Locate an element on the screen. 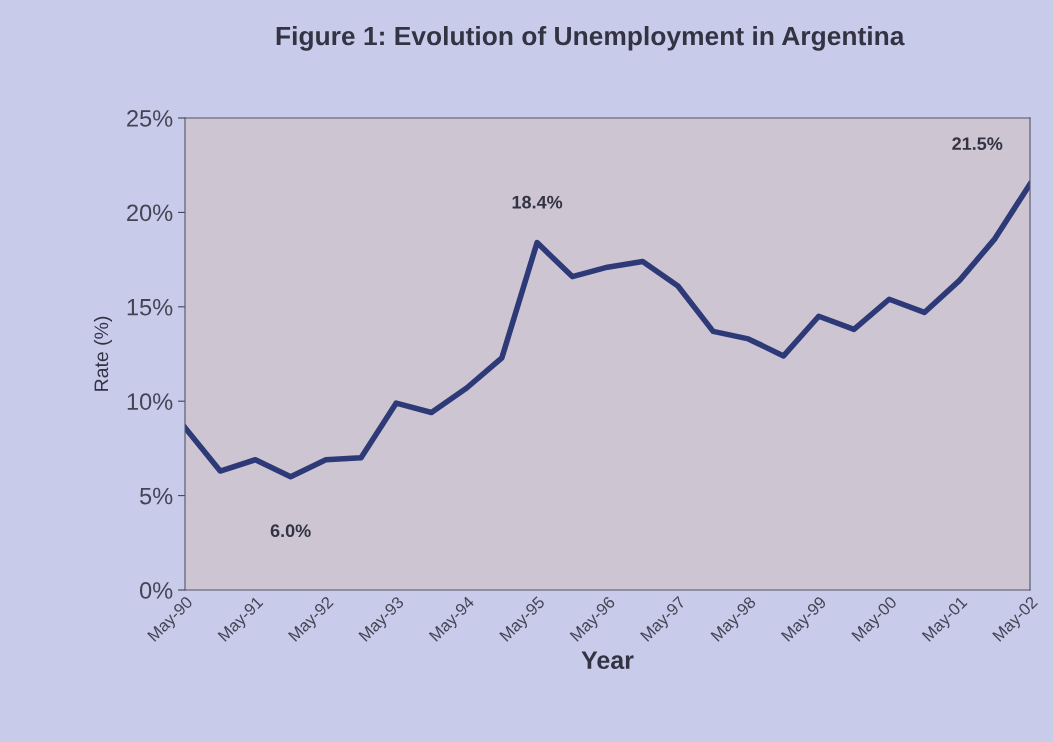 This screenshot has width=1053, height=742. x-axis-title: Year is located at coordinates (607, 660).